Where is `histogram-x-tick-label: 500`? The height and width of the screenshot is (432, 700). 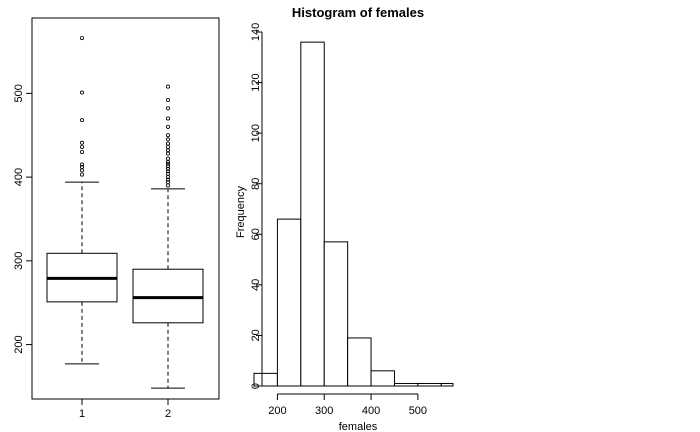
histogram-x-tick-label: 500 is located at coordinates (418, 411).